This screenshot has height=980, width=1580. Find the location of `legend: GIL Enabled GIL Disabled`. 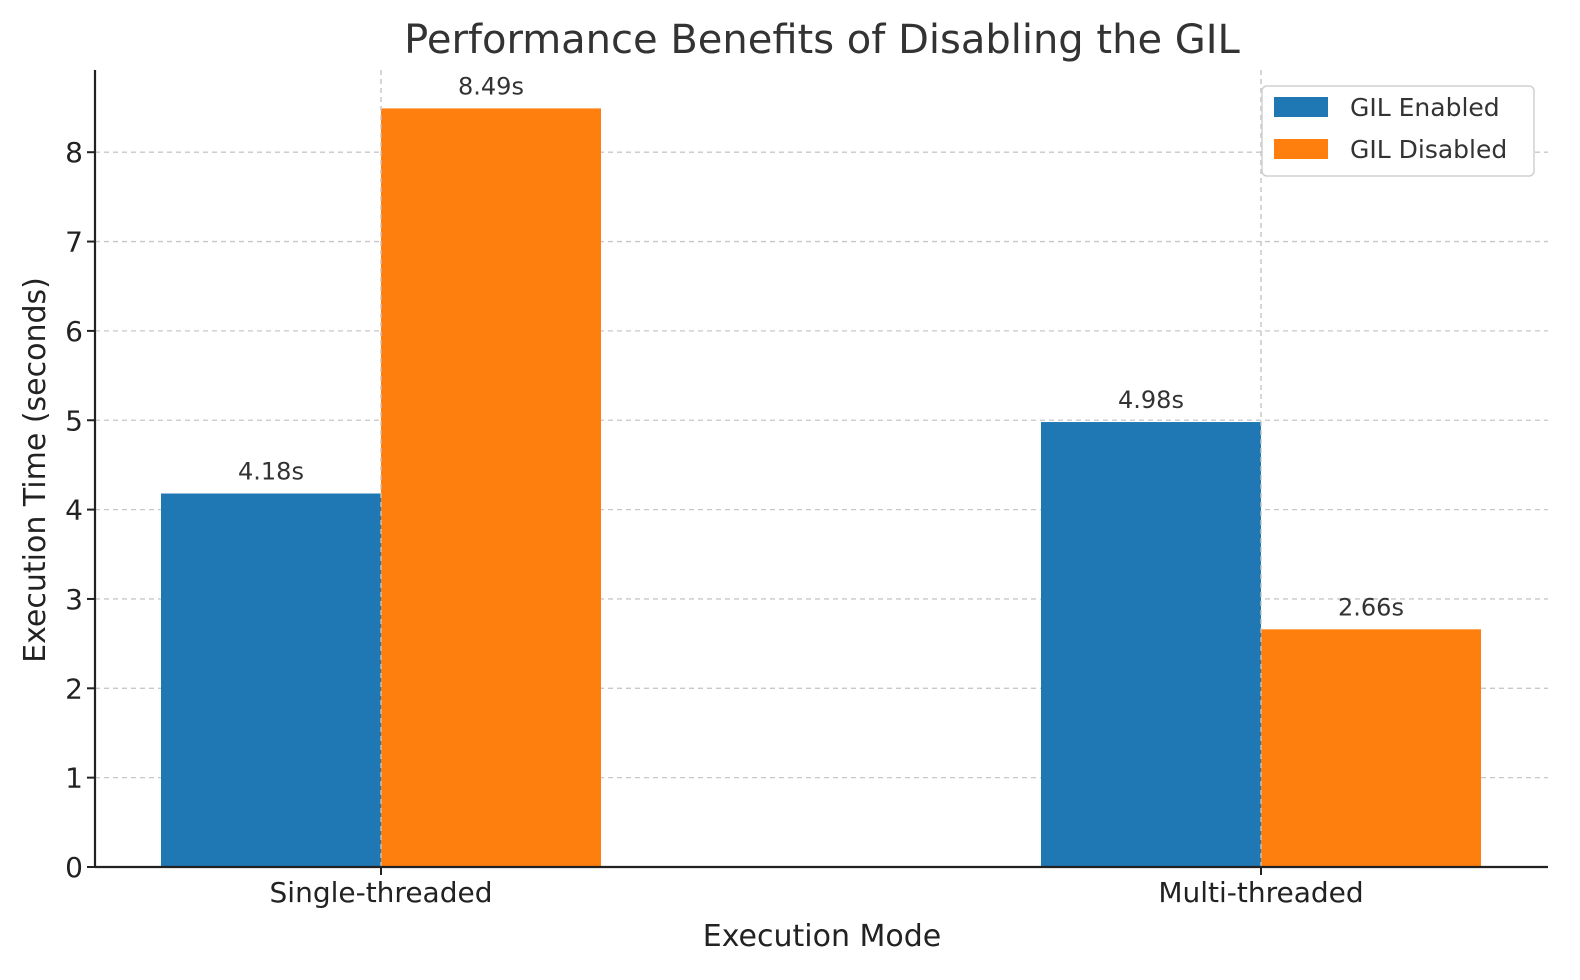

legend: GIL Enabled GIL Disabled is located at coordinates (1398, 131).